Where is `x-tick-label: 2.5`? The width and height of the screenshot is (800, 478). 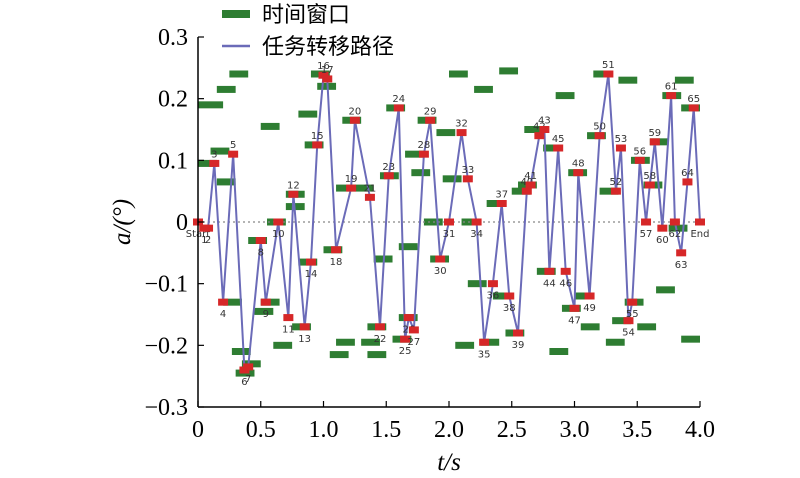 x-tick-label: 2.5 is located at coordinates (512, 430).